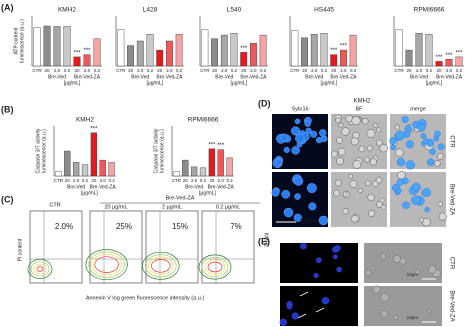  I want to click on y-axis-label: Caspase 3/7 activity, so click(38, 150).